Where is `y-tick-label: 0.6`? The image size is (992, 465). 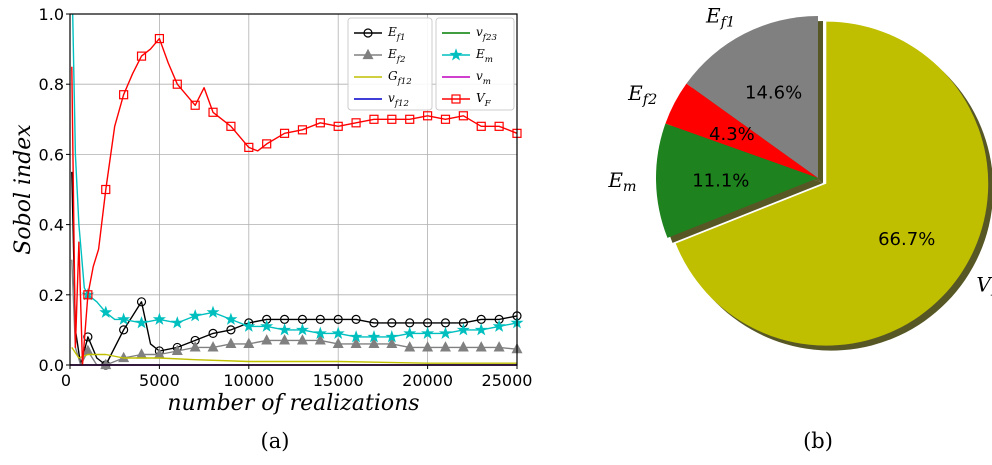
y-tick-label: 0.6 is located at coordinates (51, 154).